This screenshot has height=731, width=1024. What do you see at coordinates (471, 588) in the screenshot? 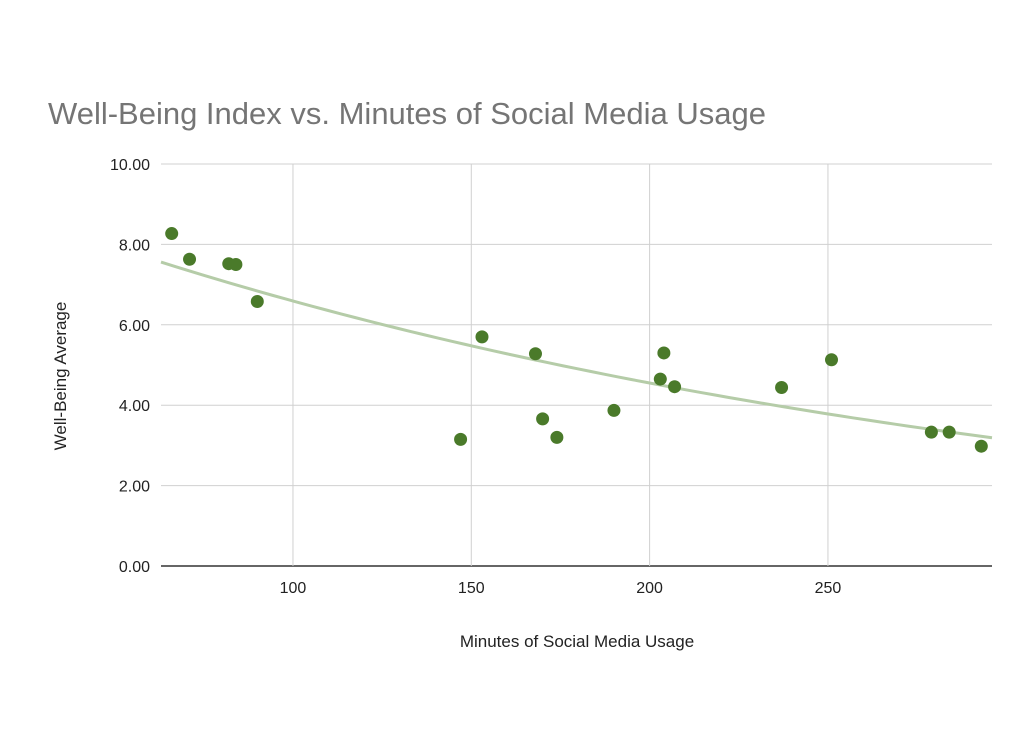
I see `x-tick-label: 150` at bounding box center [471, 588].